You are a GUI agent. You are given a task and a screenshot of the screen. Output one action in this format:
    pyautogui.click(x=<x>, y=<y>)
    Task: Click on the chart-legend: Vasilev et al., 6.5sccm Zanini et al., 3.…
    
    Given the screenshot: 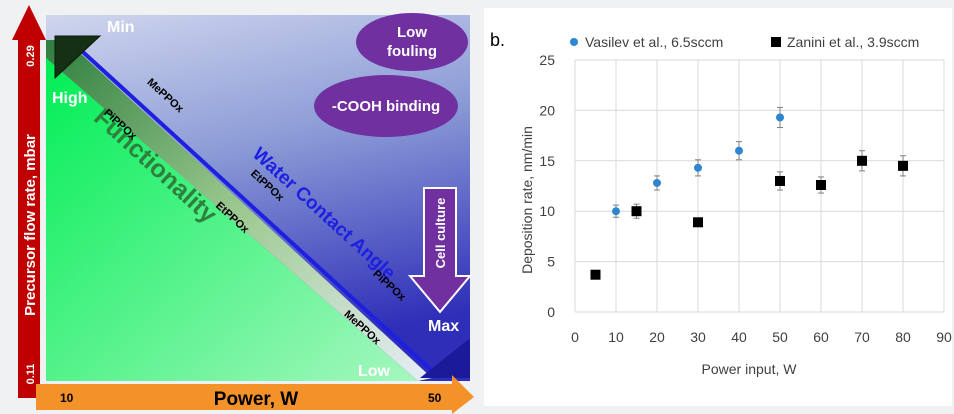 What is the action you would take?
    pyautogui.click(x=744, y=42)
    